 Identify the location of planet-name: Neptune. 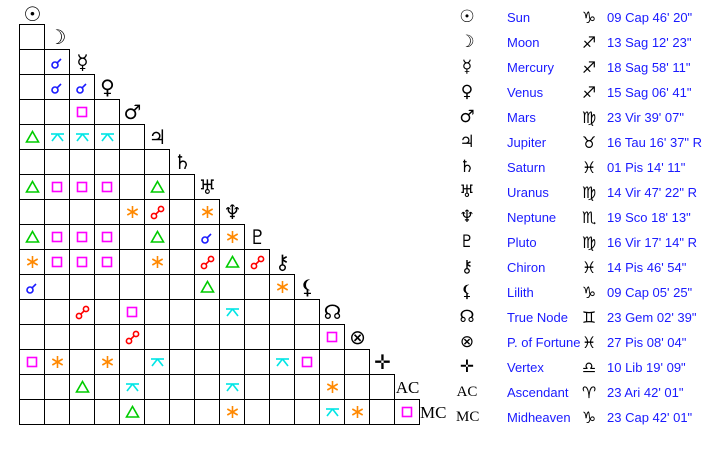
(532, 217).